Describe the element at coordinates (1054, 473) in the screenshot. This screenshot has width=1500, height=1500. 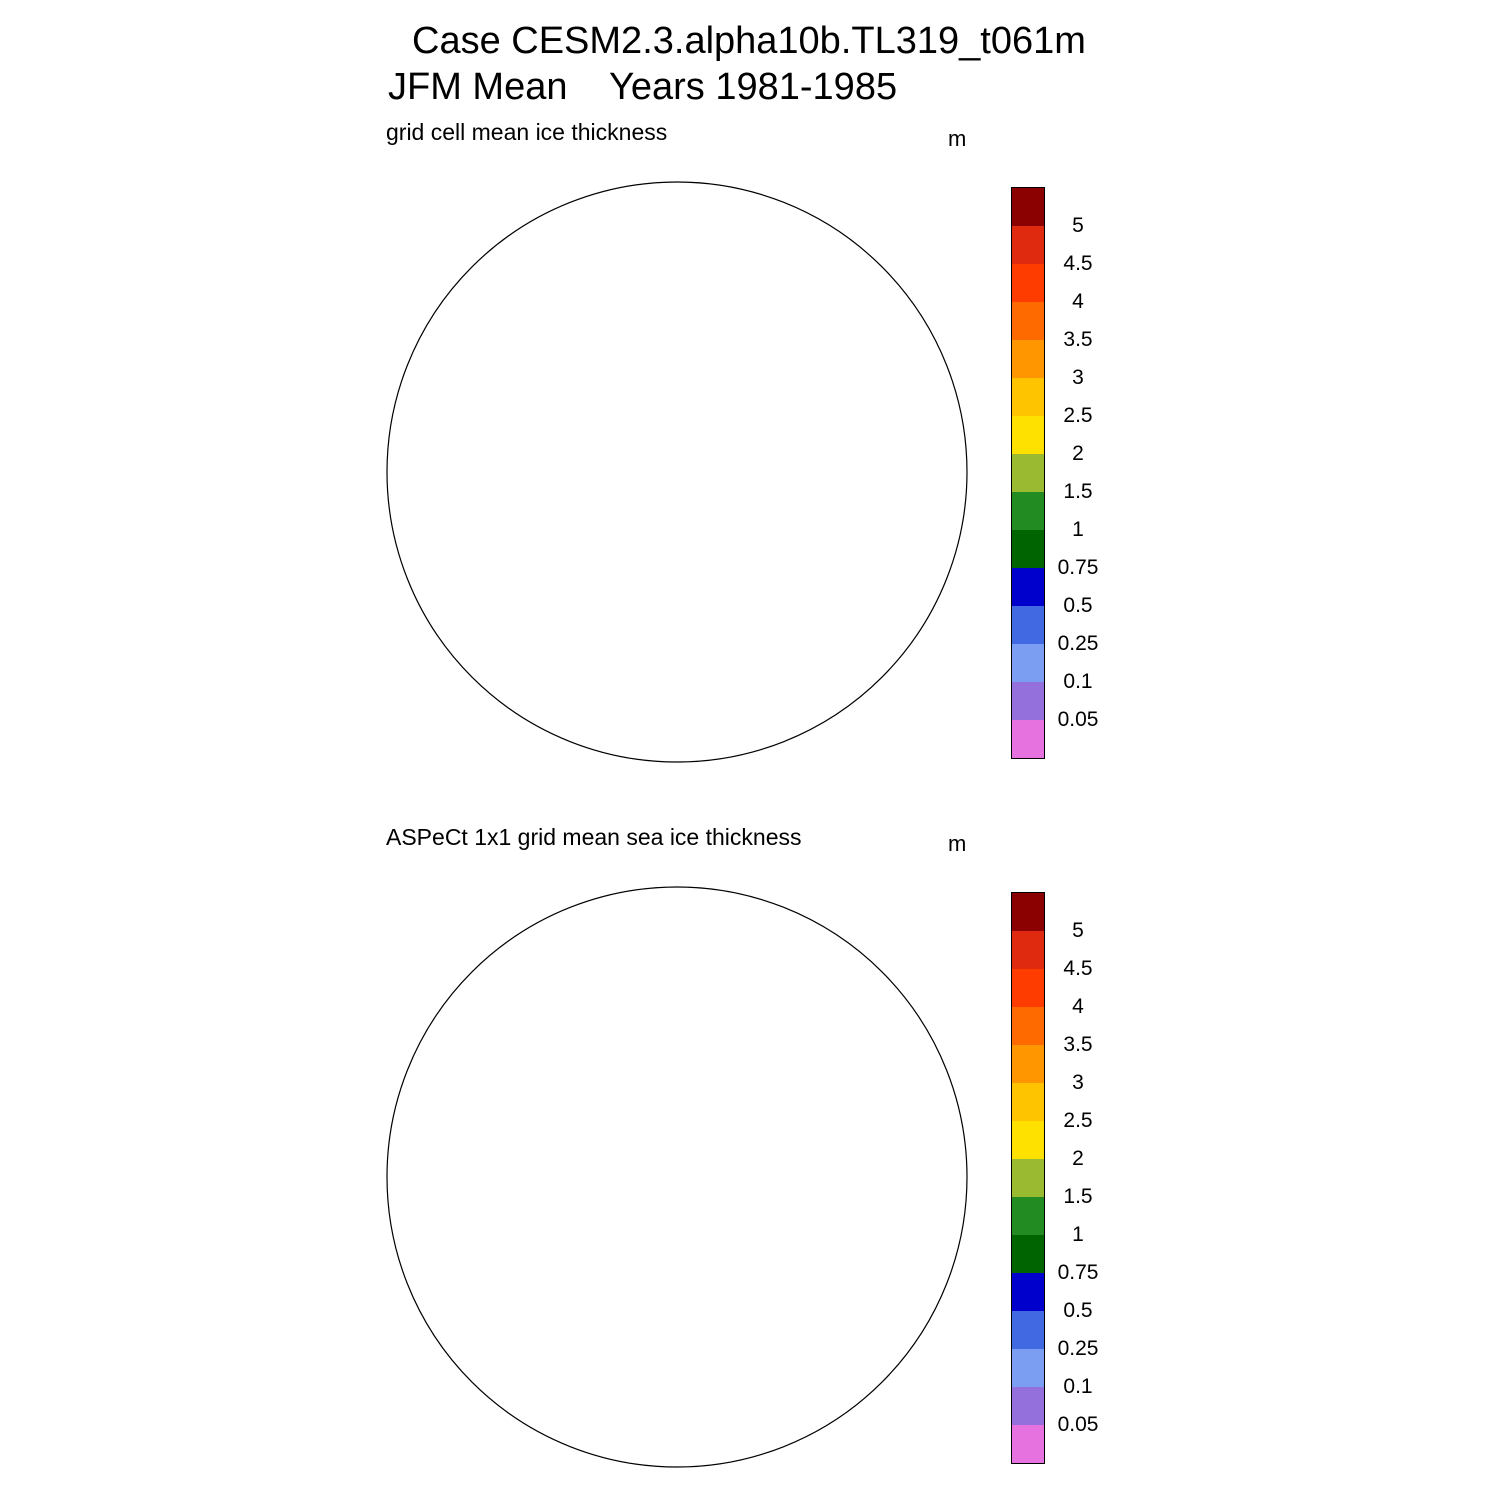
I see `colorbar-panel-1: 0.05 0.1 0.25 0.5 0.75 1 1.5 2 2.5 3 3.5 4 4.5 5` at that location.